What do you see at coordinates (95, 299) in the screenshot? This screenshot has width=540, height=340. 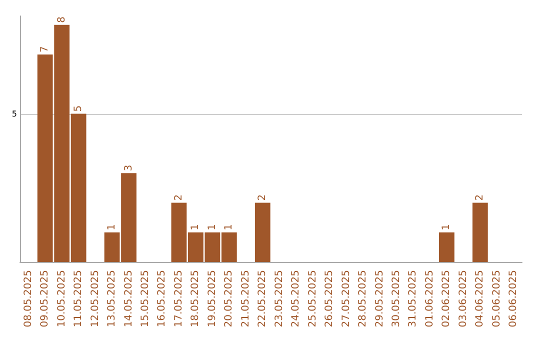 I see `x-tick-label: 12.05.2025` at bounding box center [95, 299].